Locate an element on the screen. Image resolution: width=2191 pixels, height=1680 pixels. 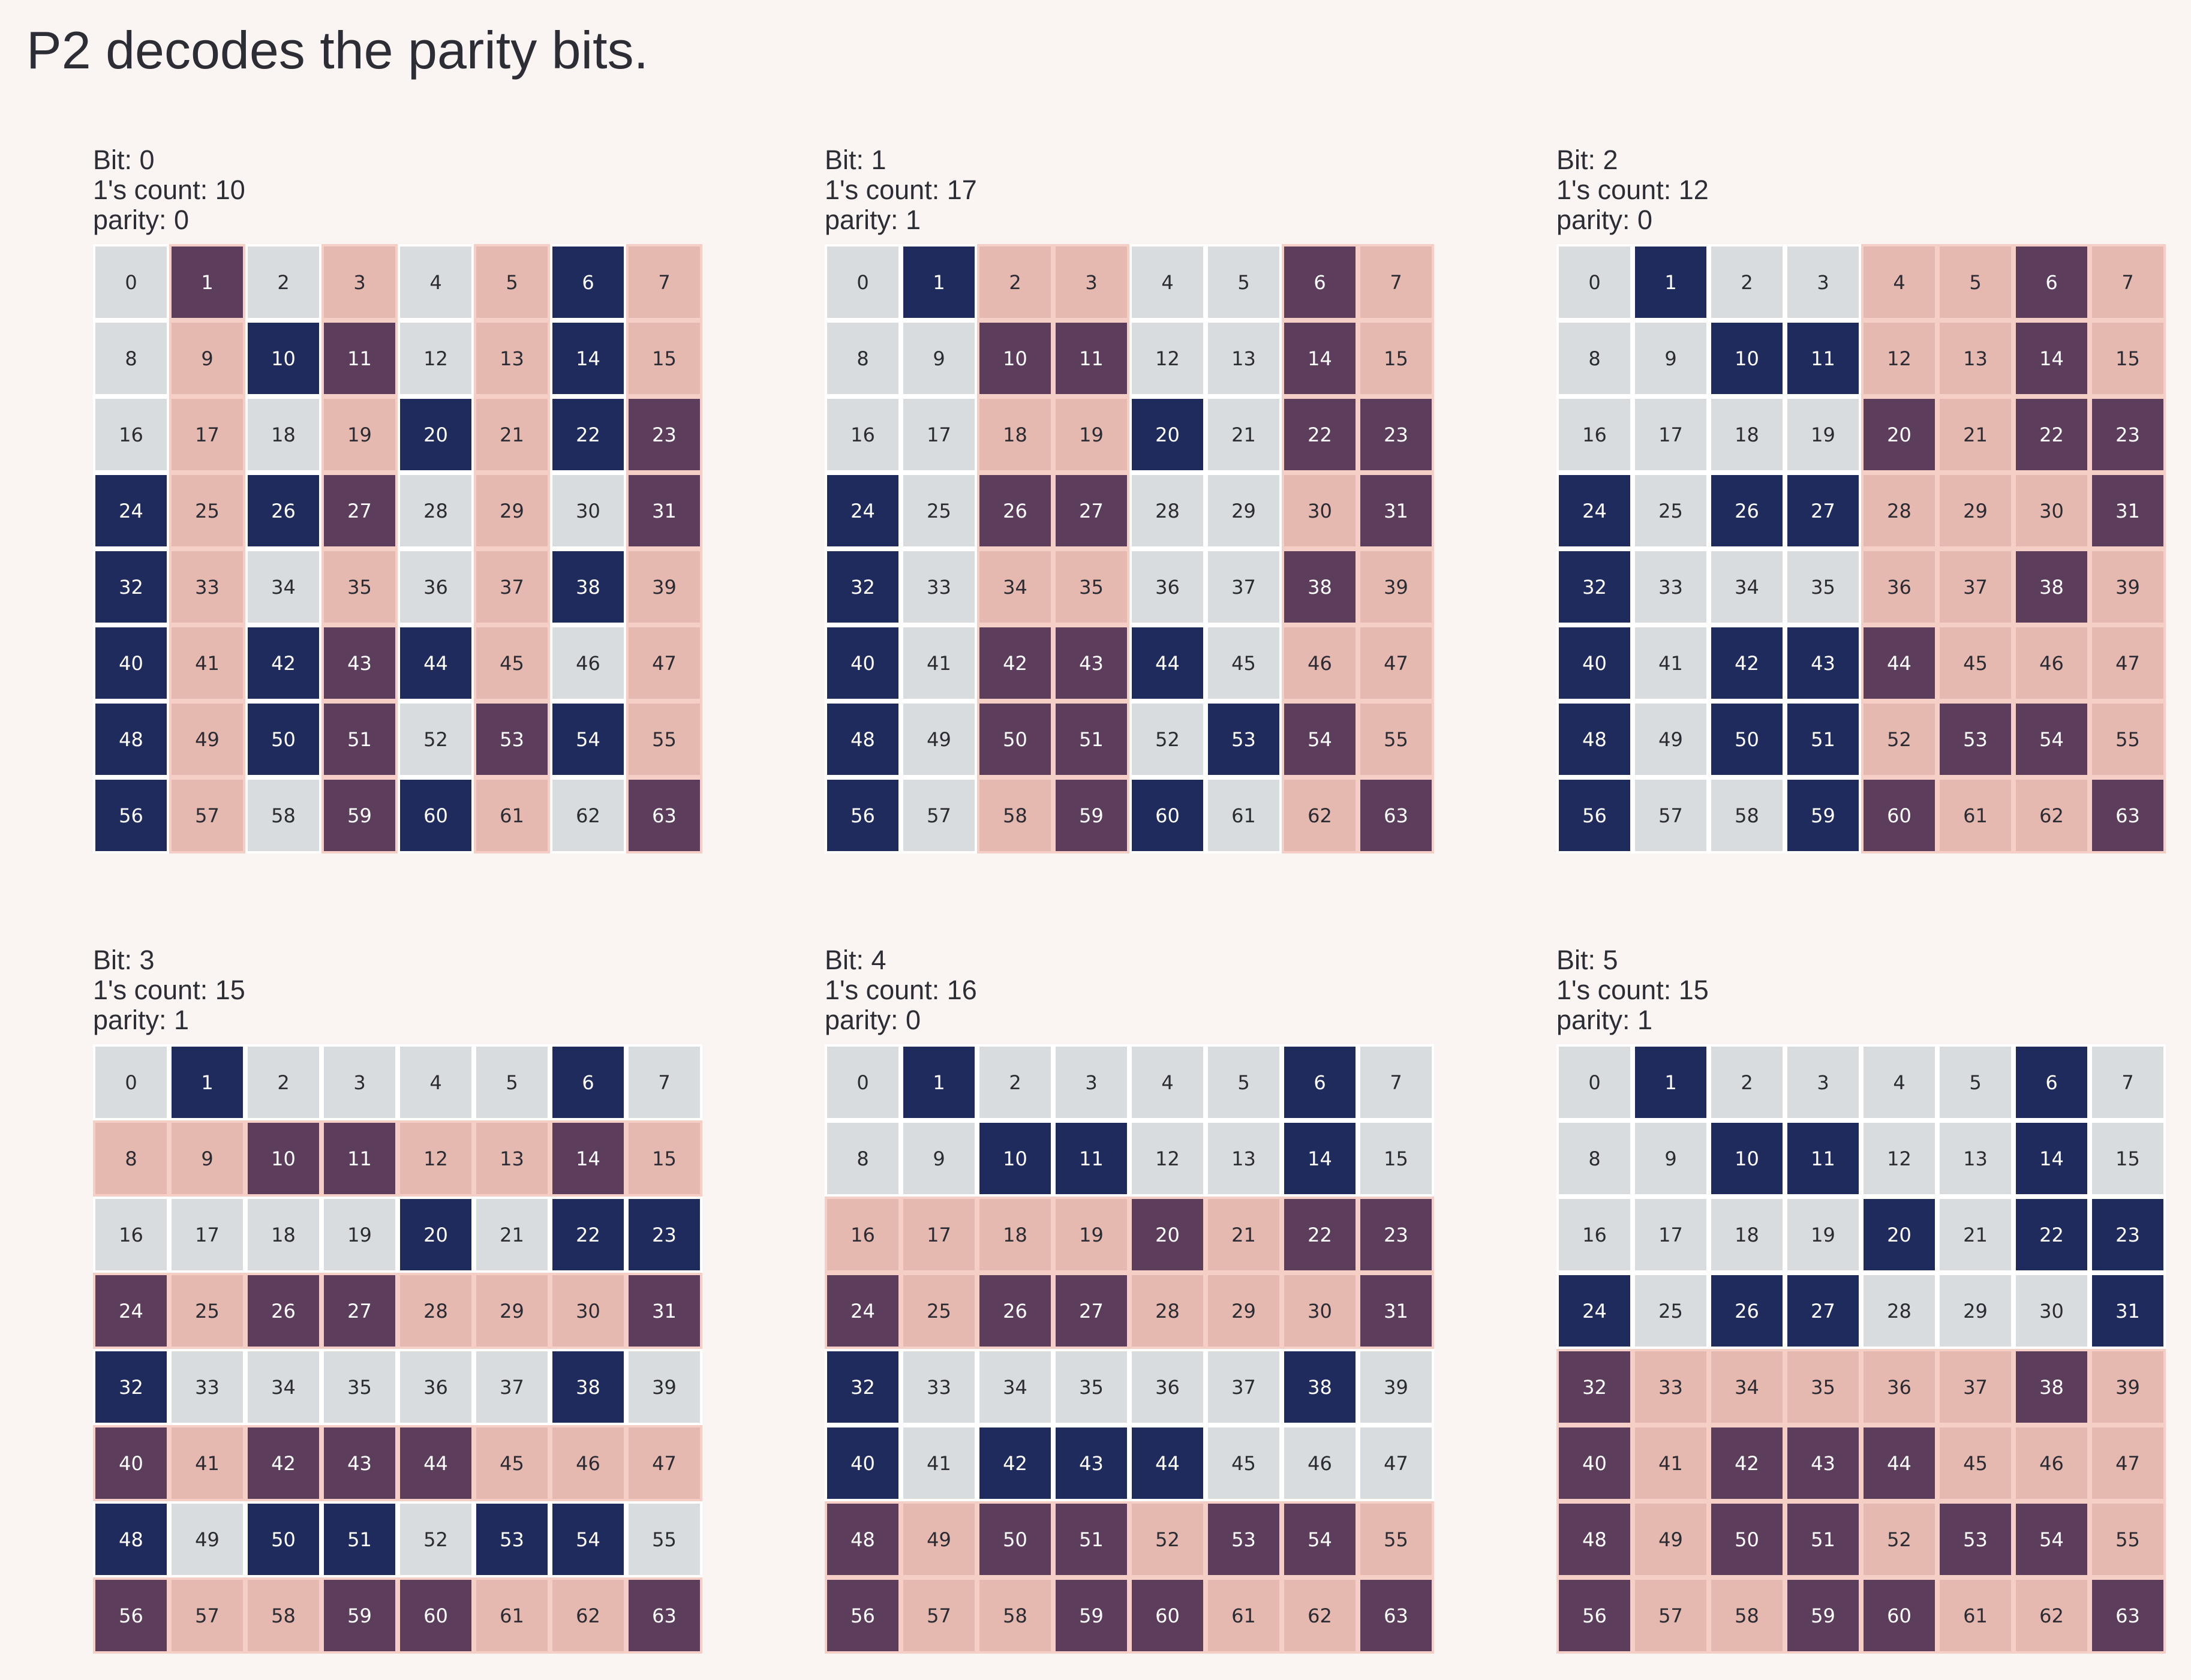
ones-count-label: 1's count: 16 is located at coordinates (901, 990).